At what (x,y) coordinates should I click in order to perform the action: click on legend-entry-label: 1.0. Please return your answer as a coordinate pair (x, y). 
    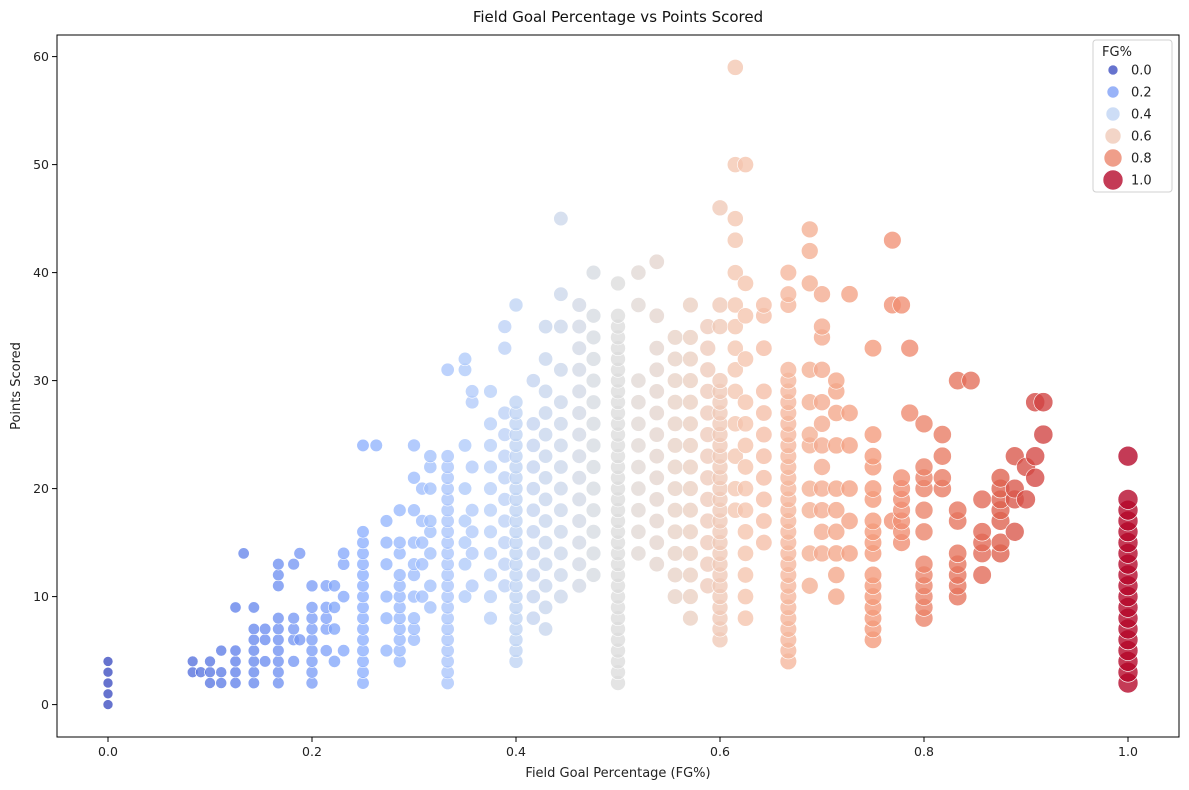
    Looking at the image, I should click on (1141, 181).